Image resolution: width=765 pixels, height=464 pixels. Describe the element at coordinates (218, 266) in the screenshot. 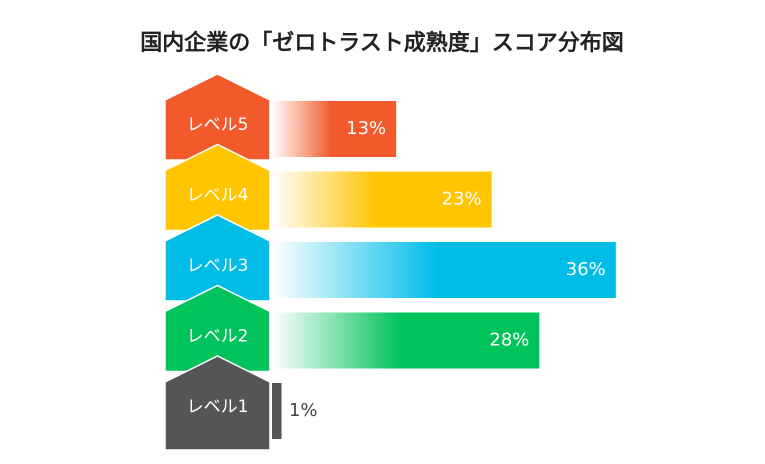

I see `category-label: レベル3` at that location.